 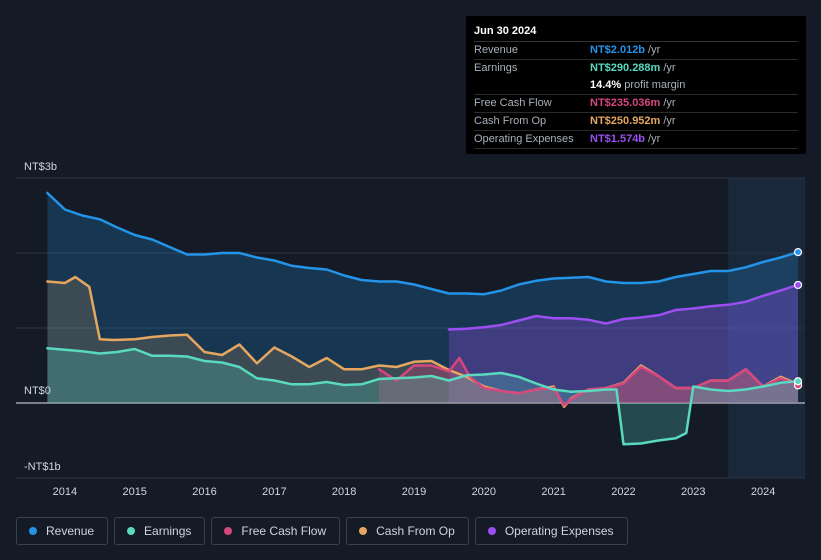 I want to click on tooltip-margin-label: profit margin, so click(x=655, y=85).